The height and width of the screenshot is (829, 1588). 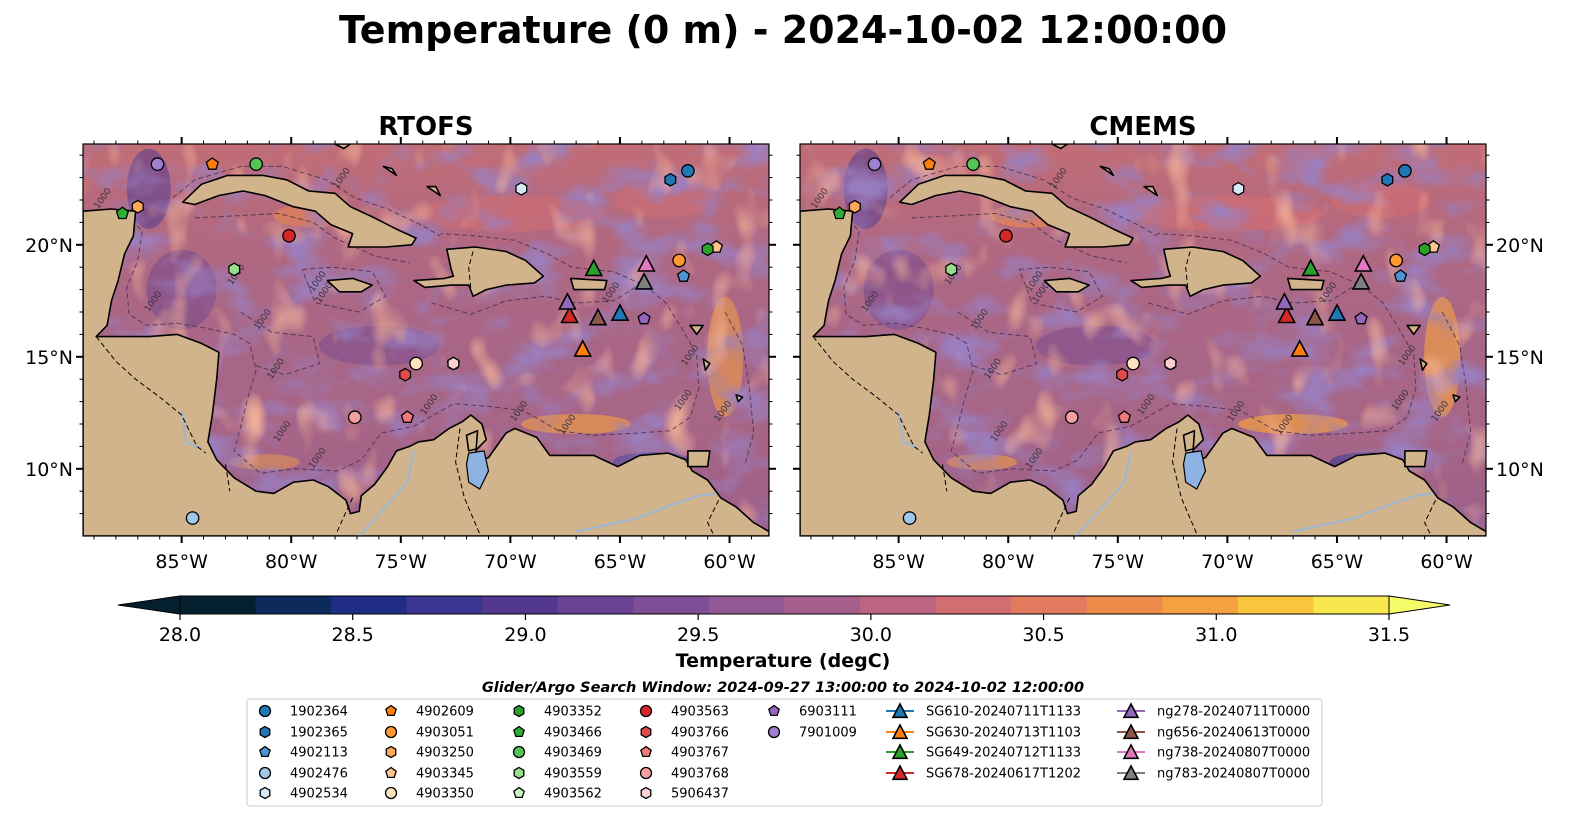 I want to click on legend-item-4903051: 4903051, so click(x=429, y=733).